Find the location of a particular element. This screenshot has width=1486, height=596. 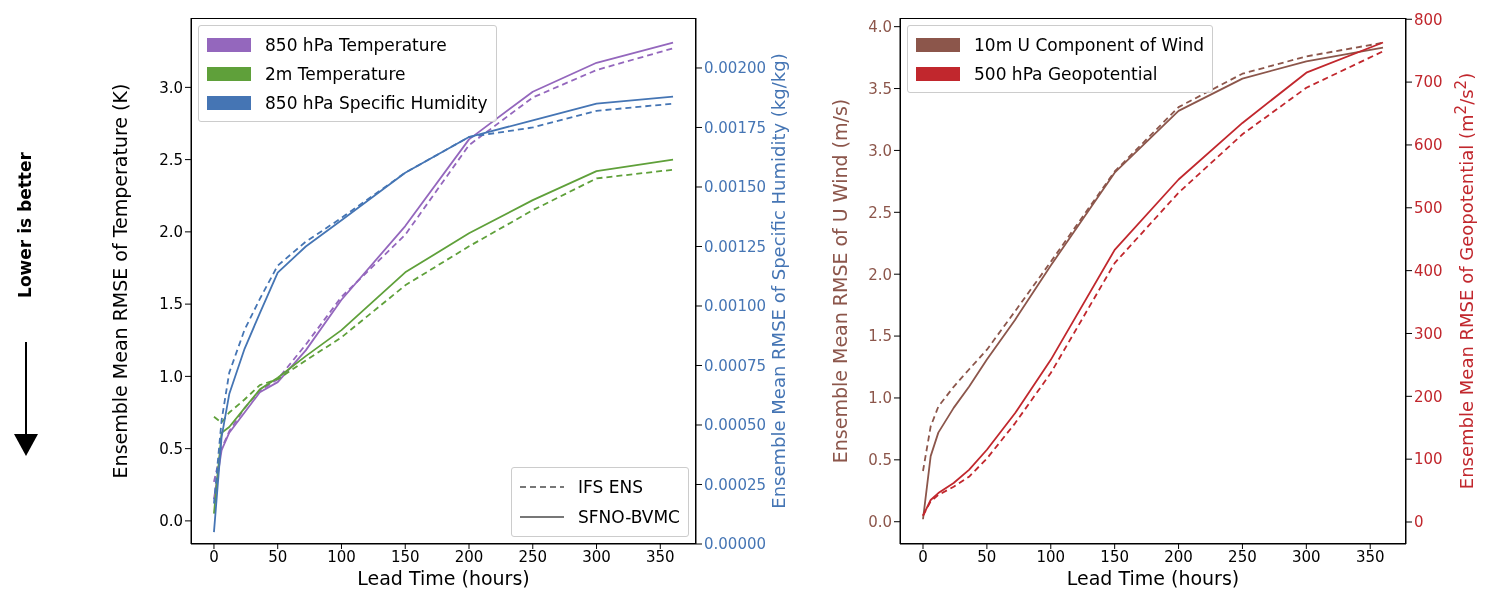

y2-tick-label: 700 is located at coordinates (1428, 82).